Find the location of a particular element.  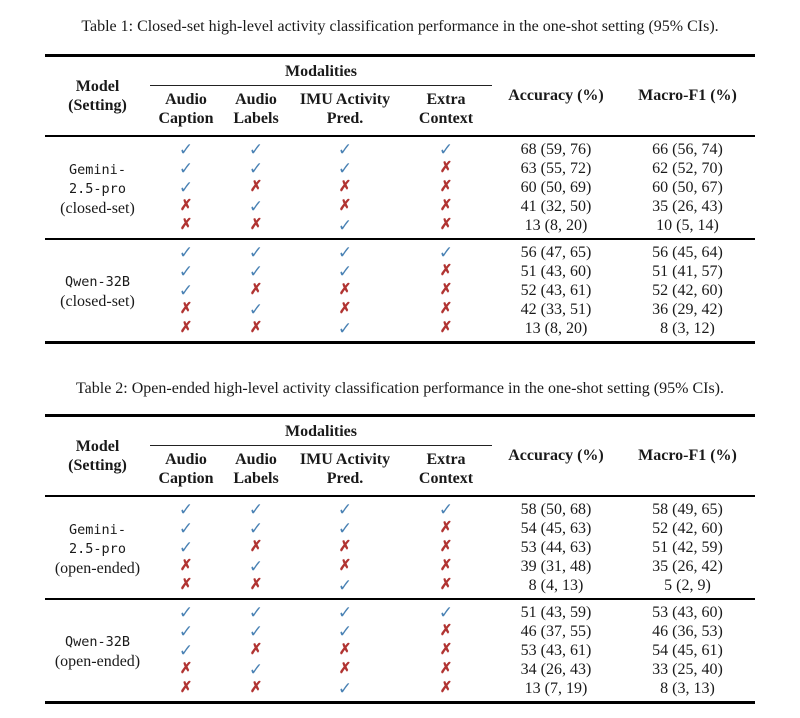

model-setting-cell: Gemini- 2.5-pro (closed-set) is located at coordinates (97, 187).